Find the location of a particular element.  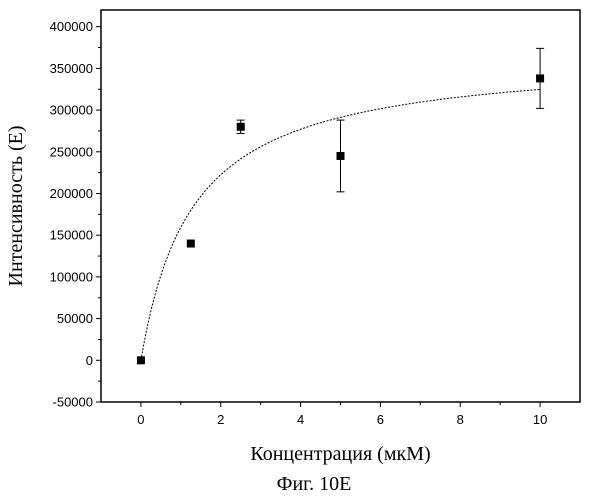

y-tick-label: 0 is located at coordinates (89, 360).